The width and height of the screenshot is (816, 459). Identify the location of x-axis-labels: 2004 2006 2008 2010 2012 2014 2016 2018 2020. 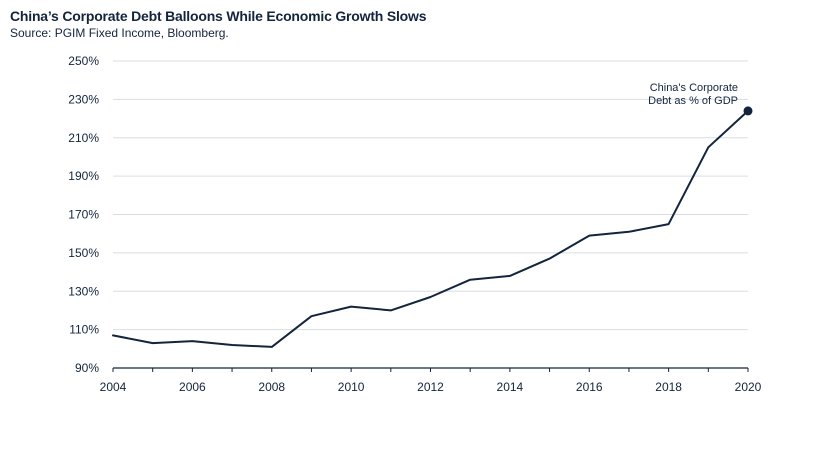
(431, 387).